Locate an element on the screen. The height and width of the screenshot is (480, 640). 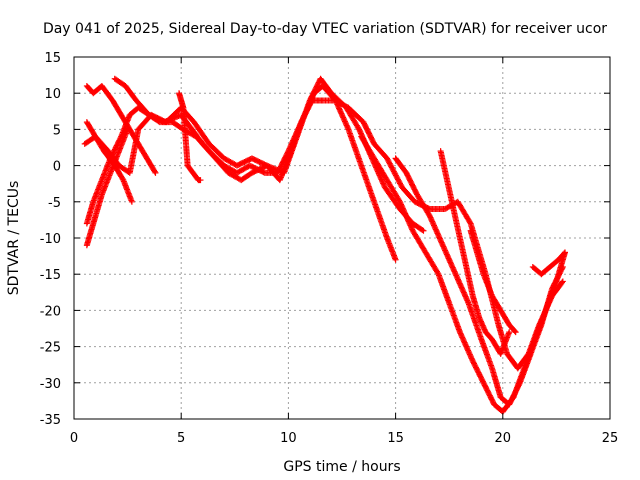
series-track-e is located at coordinates (107, 187).